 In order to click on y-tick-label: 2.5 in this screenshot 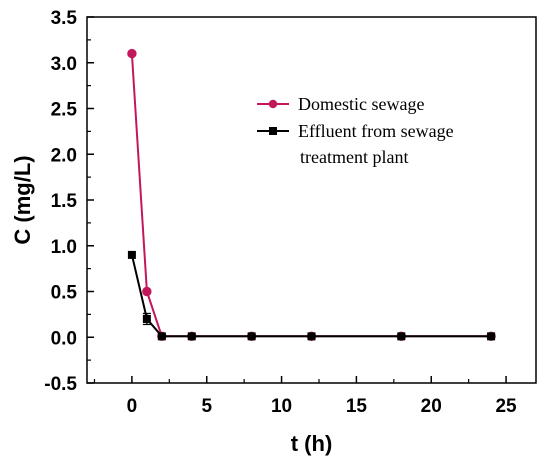, I will do `click(64, 110)`.